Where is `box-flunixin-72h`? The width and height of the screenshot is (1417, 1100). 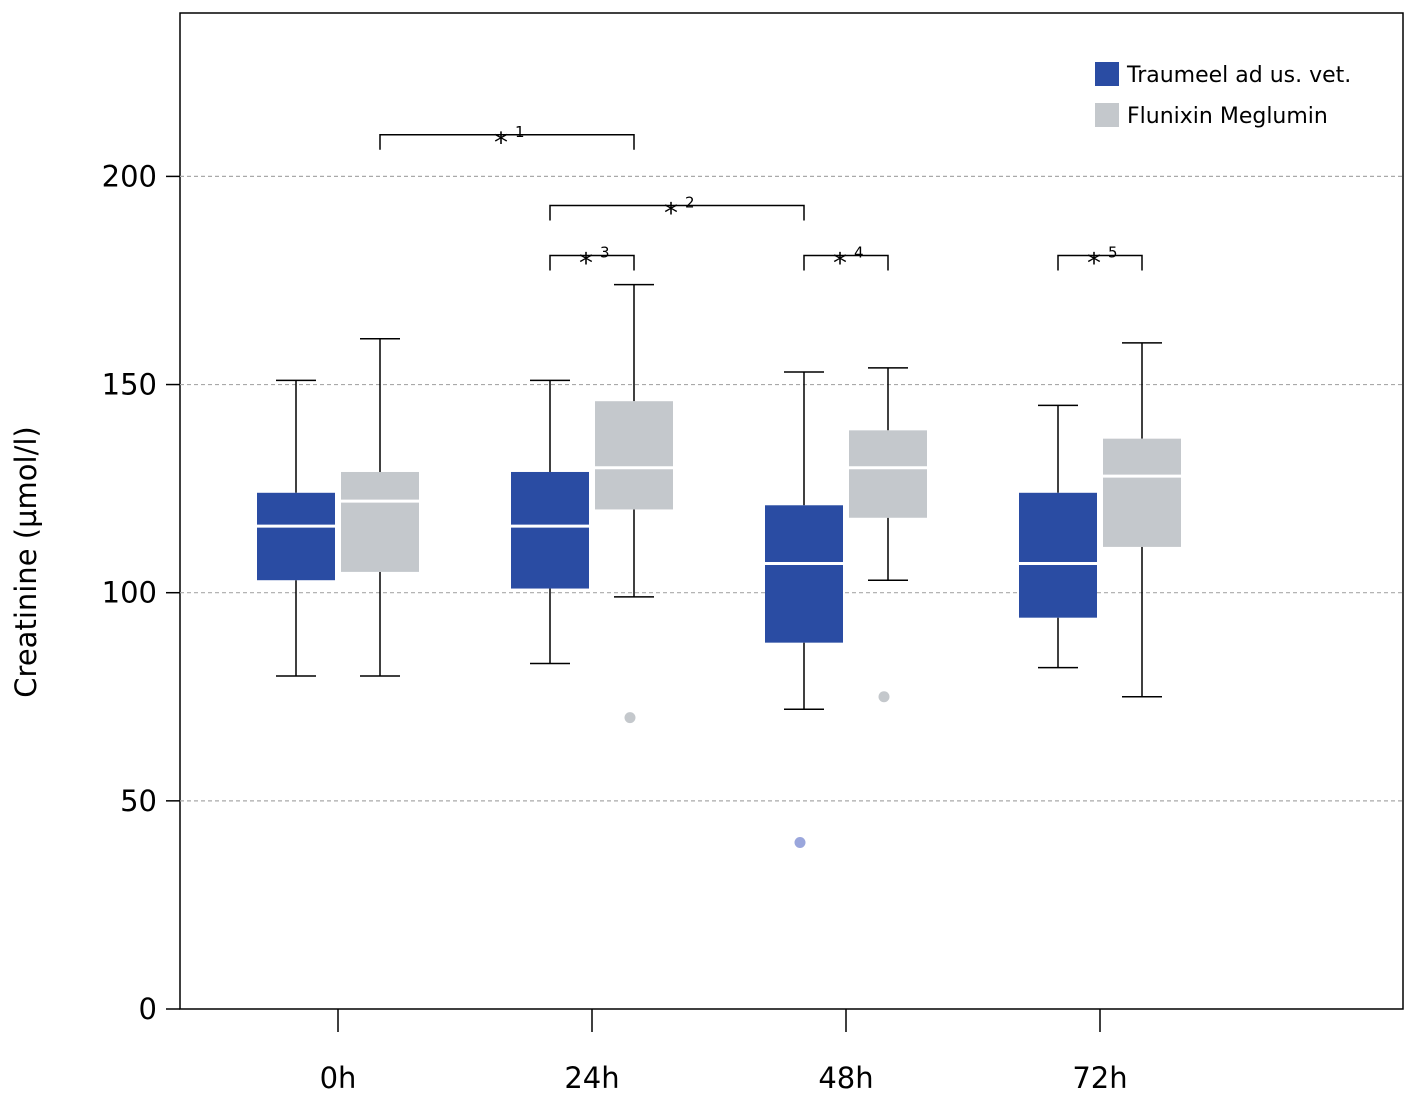 box-flunixin-72h is located at coordinates (1142, 520).